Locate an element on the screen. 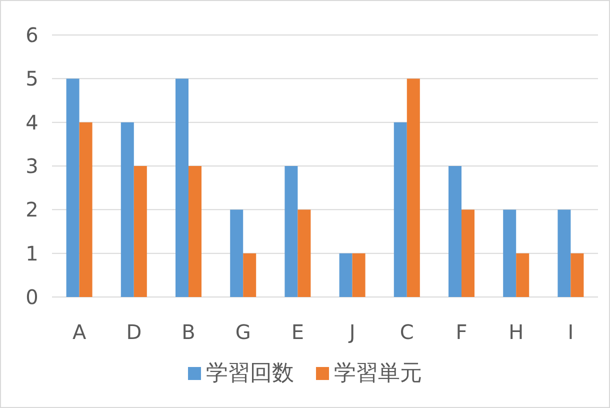 Image resolution: width=610 pixels, height=408 pixels. x-tick-label: G is located at coordinates (243, 332).